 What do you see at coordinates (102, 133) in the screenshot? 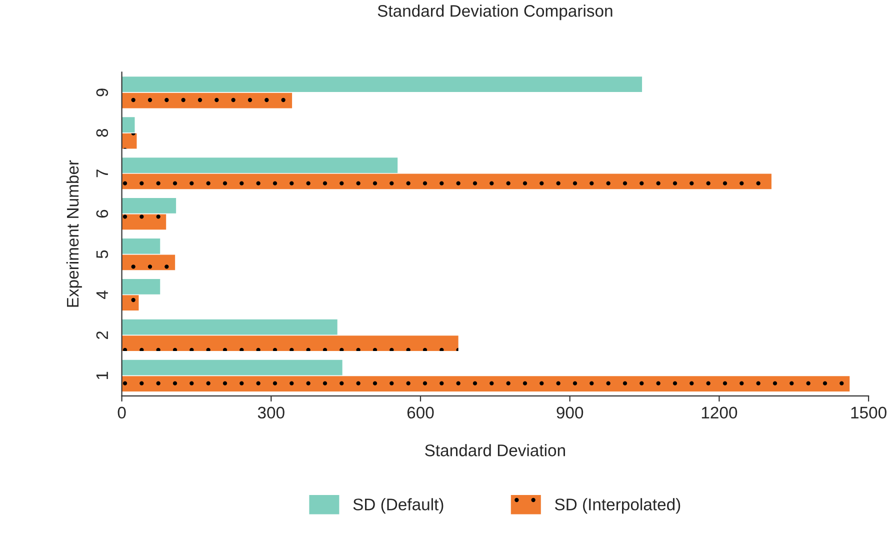
I see `y-tick-label: 8` at bounding box center [102, 133].